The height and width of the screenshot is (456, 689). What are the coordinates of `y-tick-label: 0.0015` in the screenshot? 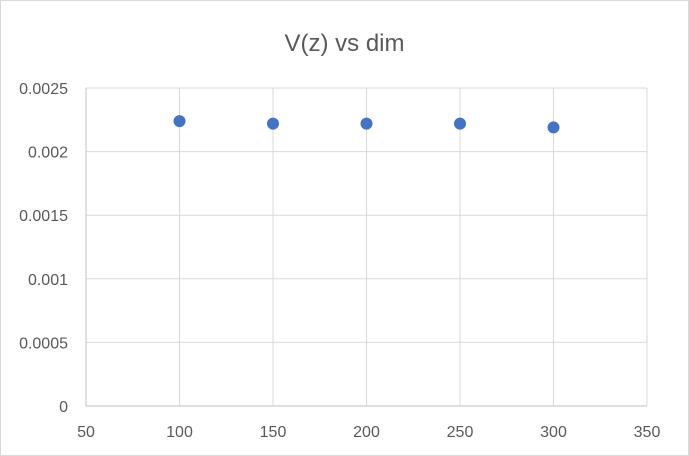 It's located at (43, 216).